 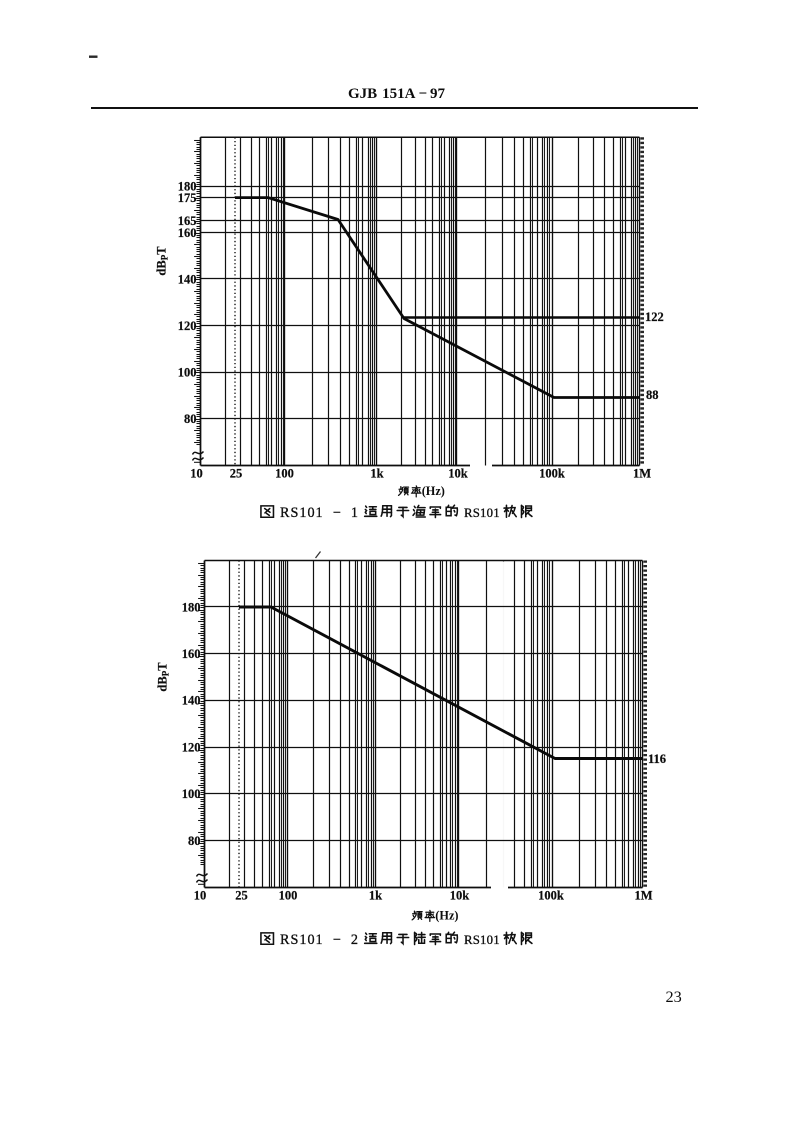 What do you see at coordinates (652, 395) in the screenshot?
I see `svg-text: 88` at bounding box center [652, 395].